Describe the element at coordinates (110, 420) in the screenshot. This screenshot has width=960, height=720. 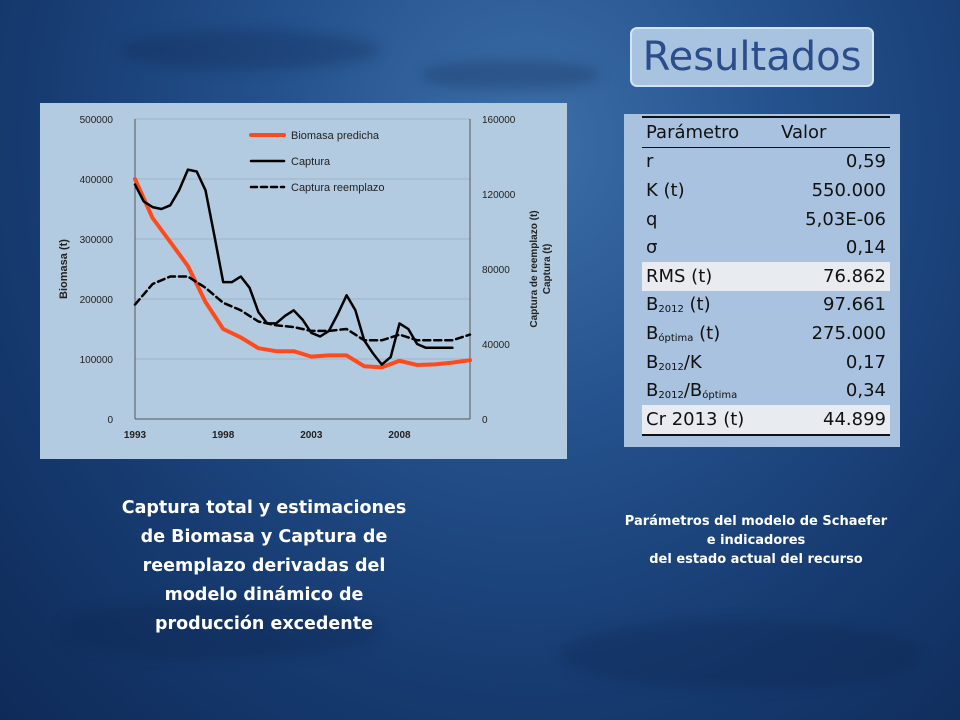
I see `y-tick-label: 0` at that location.